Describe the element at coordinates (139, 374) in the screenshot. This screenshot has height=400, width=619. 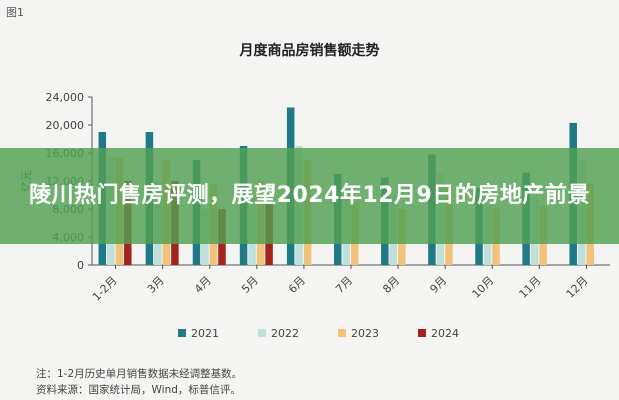
I see `chart-note: 注：1-2月历史单月销售数据未经调整基数。` at that location.